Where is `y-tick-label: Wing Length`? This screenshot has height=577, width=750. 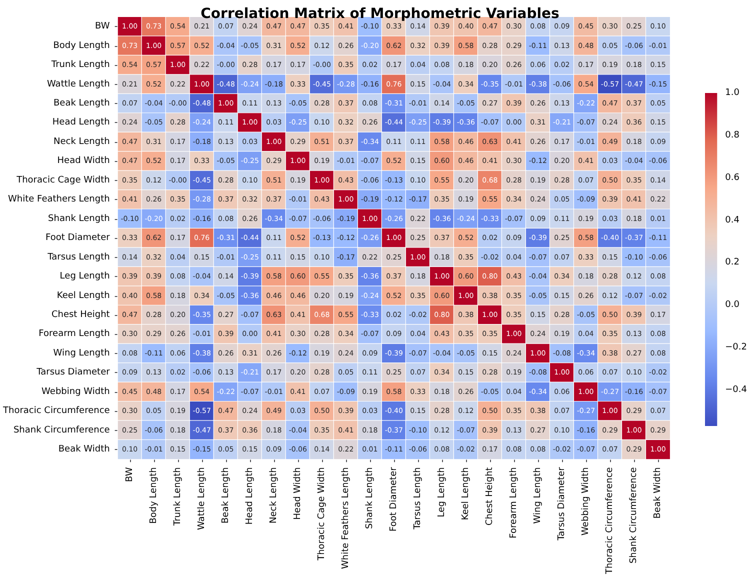 y-tick-label: Wing Length is located at coordinates (81, 353).